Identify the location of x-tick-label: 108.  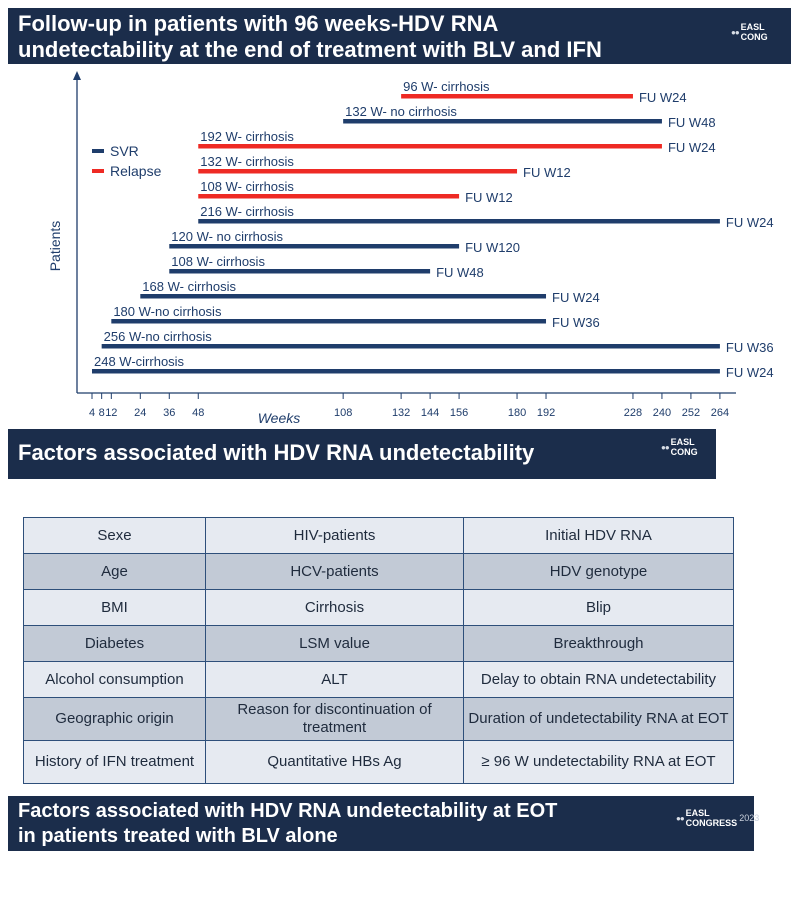
(343, 413).